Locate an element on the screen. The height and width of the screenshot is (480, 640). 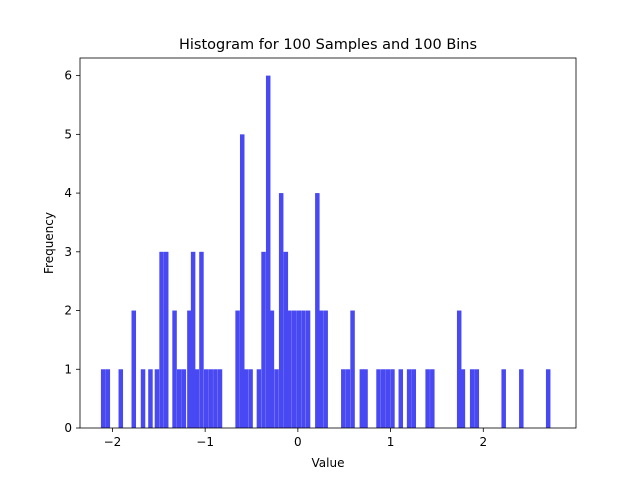
x-tick-label: −1 is located at coordinates (205, 442).